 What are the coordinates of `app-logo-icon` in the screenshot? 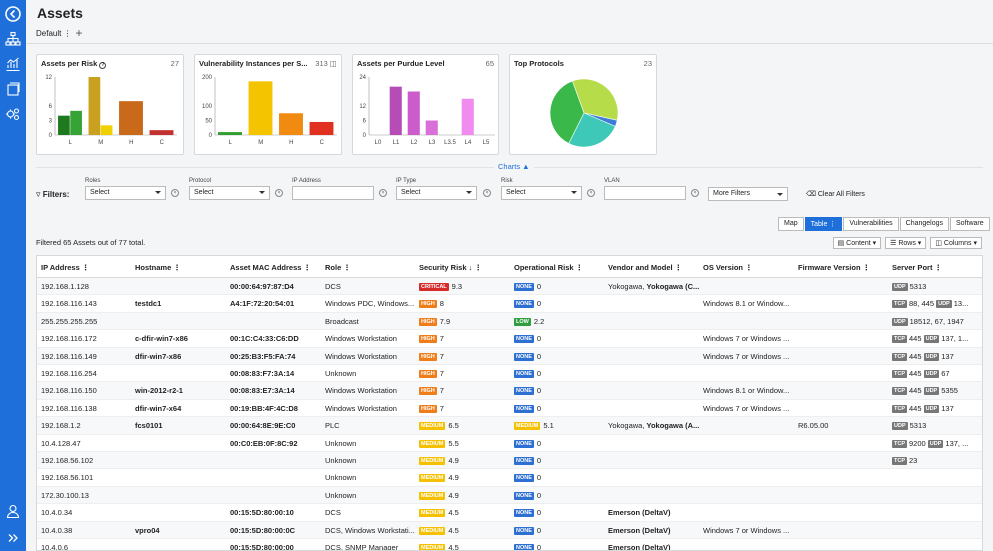 It's located at (13, 14).